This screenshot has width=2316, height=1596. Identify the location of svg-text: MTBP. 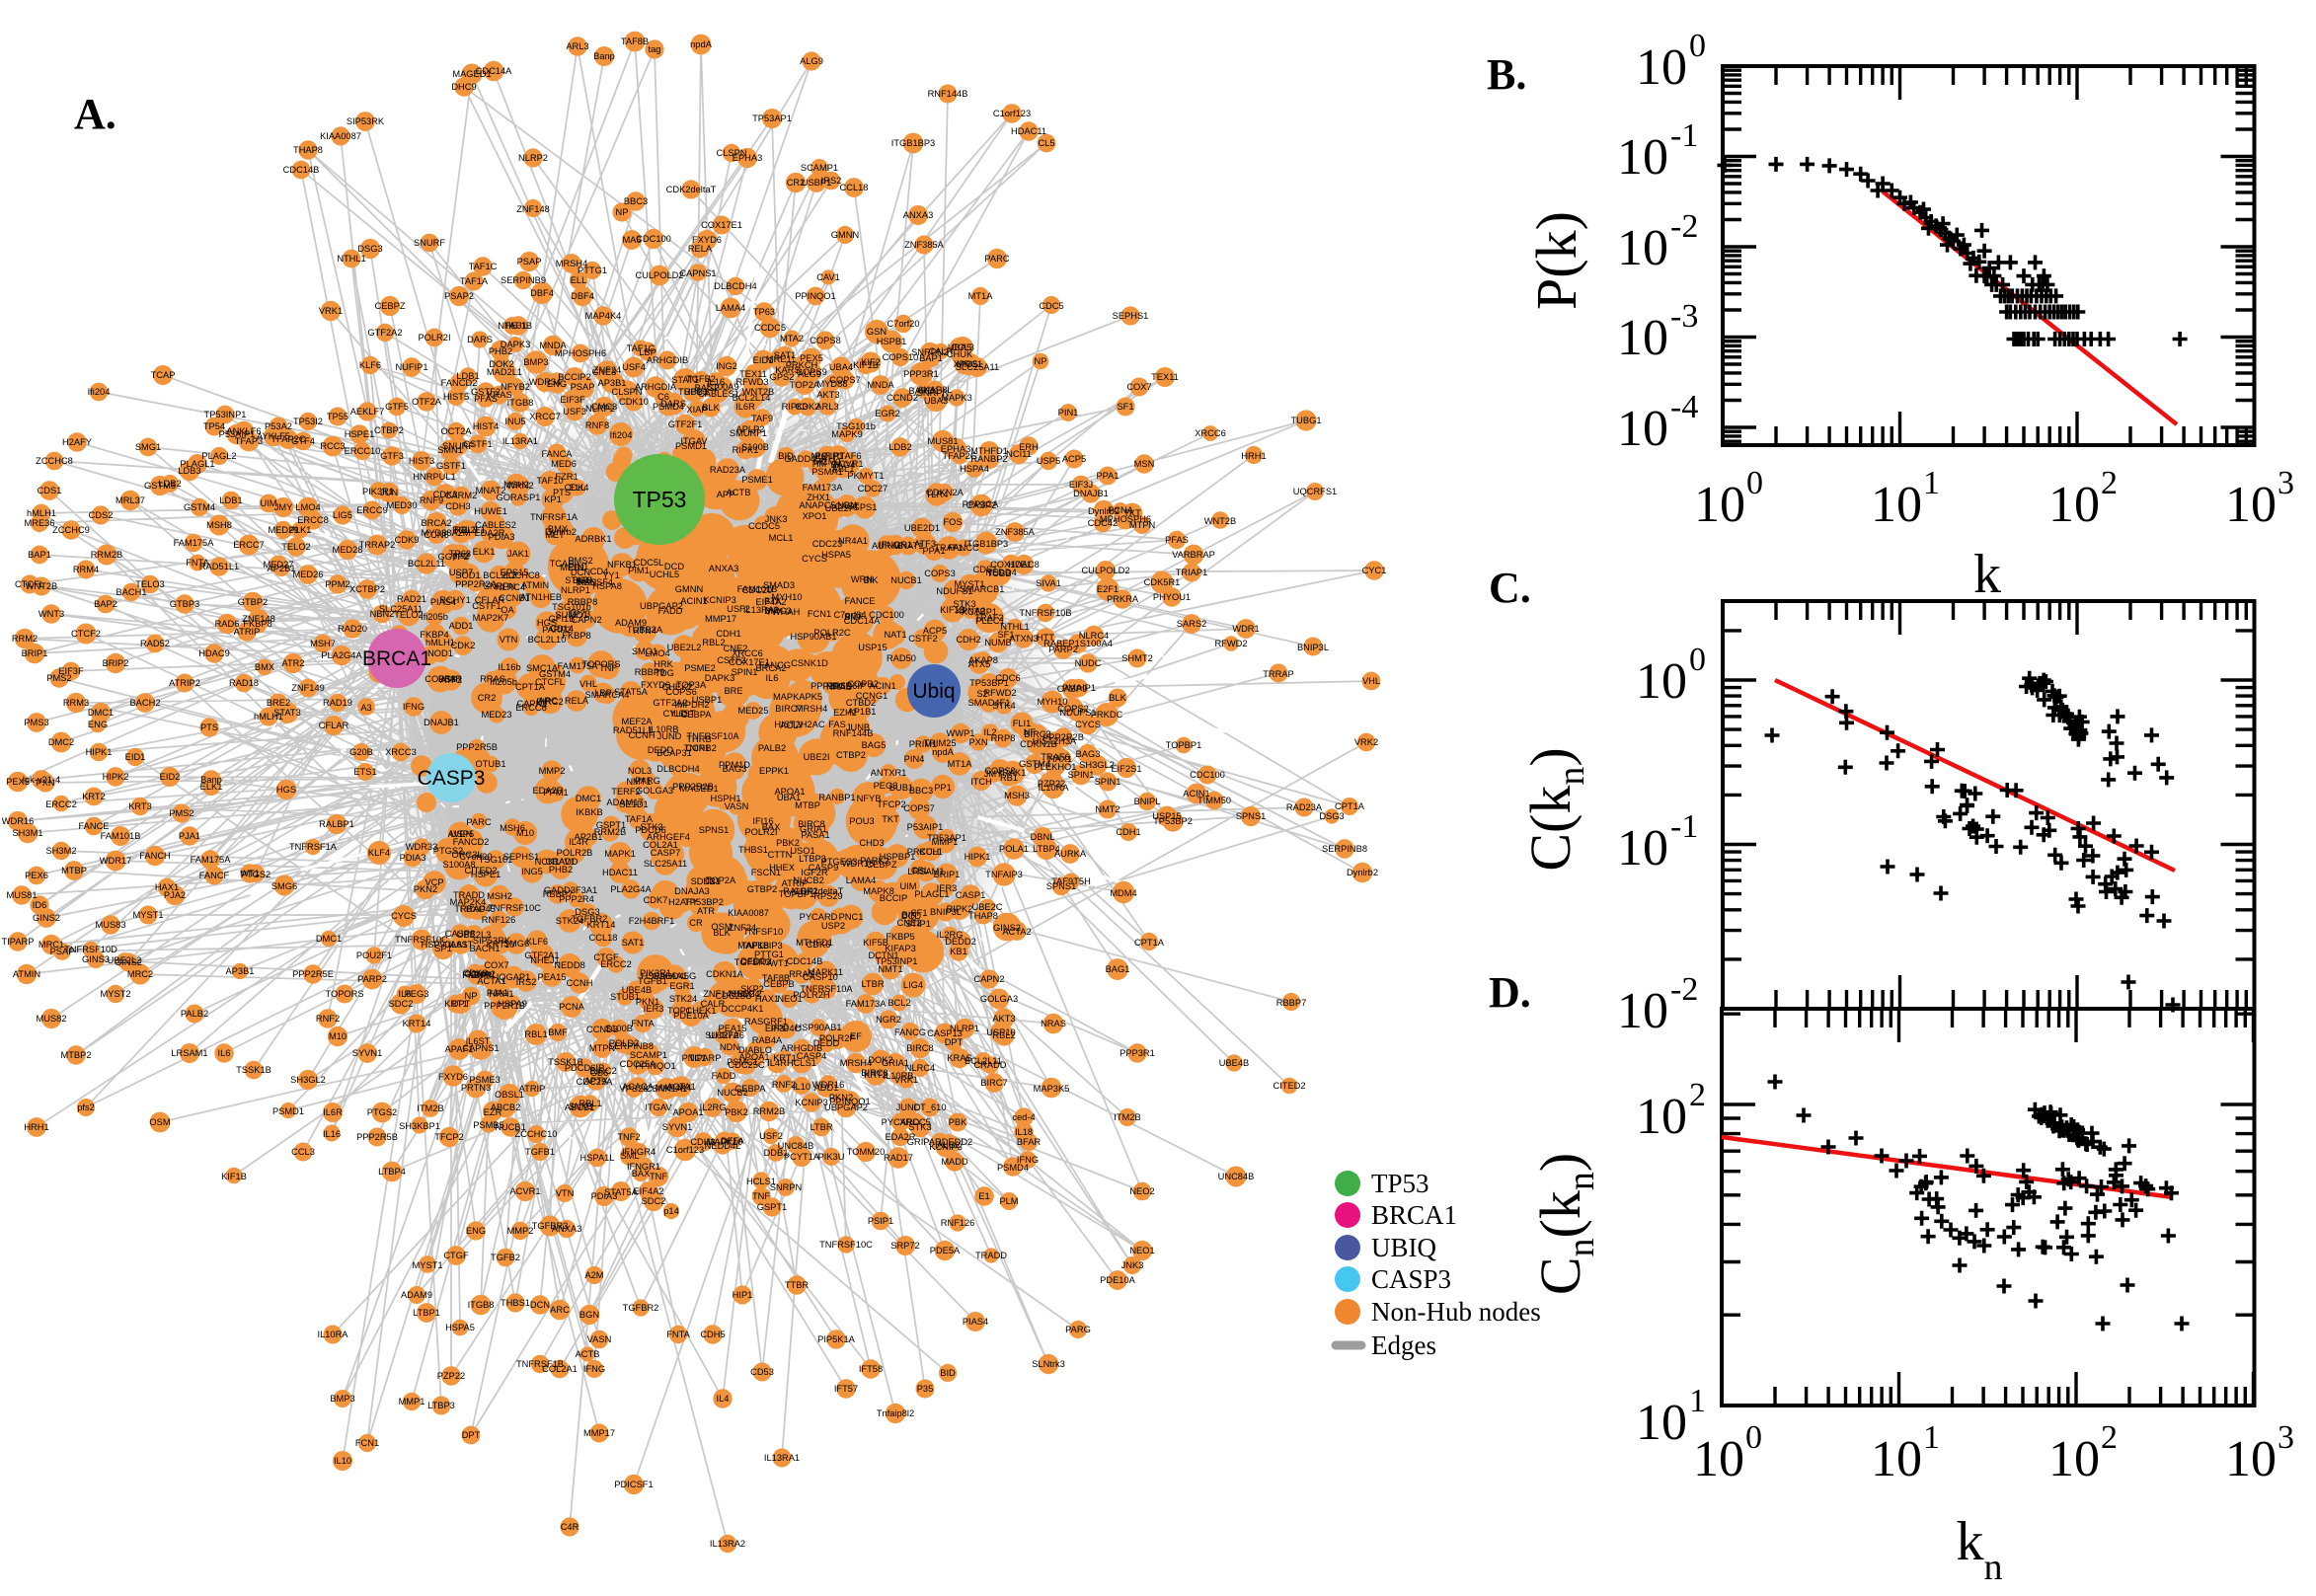
(74, 870).